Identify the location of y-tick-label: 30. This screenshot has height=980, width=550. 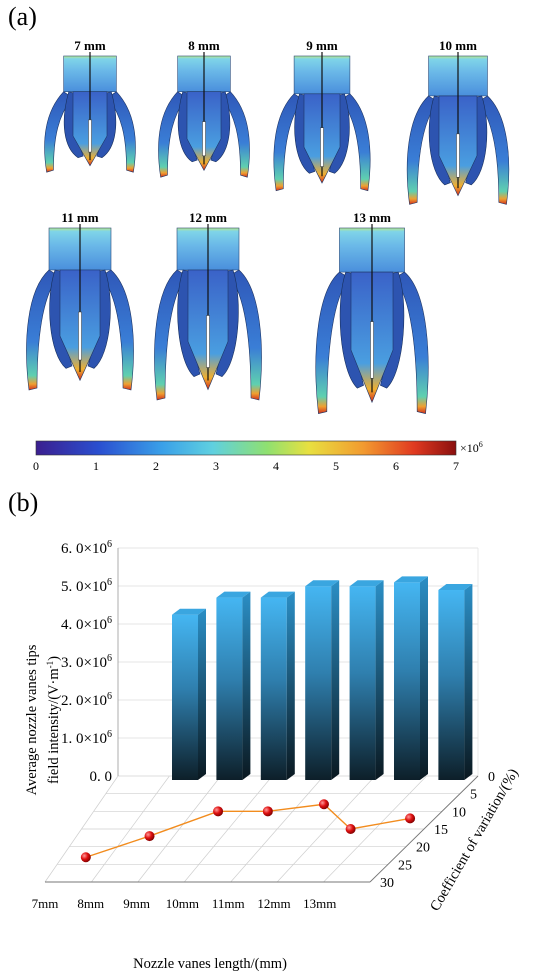
(387, 883).